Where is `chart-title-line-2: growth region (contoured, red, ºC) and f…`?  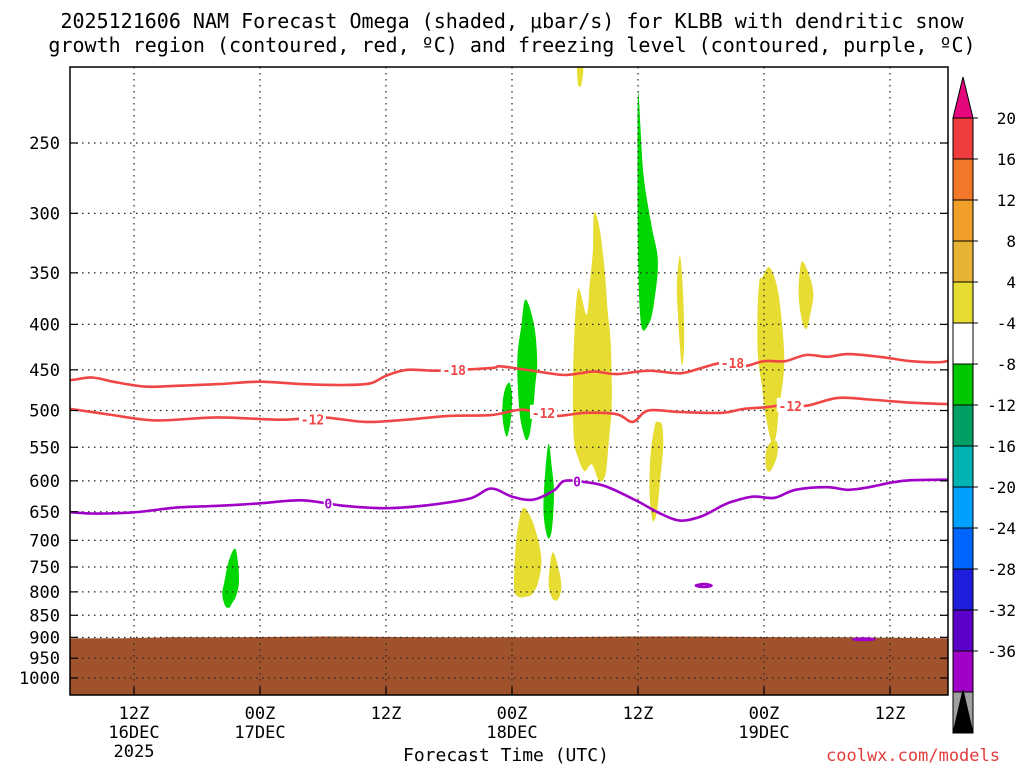
chart-title-line-2: growth region (contoured, red, ºC) and f… is located at coordinates (512, 45).